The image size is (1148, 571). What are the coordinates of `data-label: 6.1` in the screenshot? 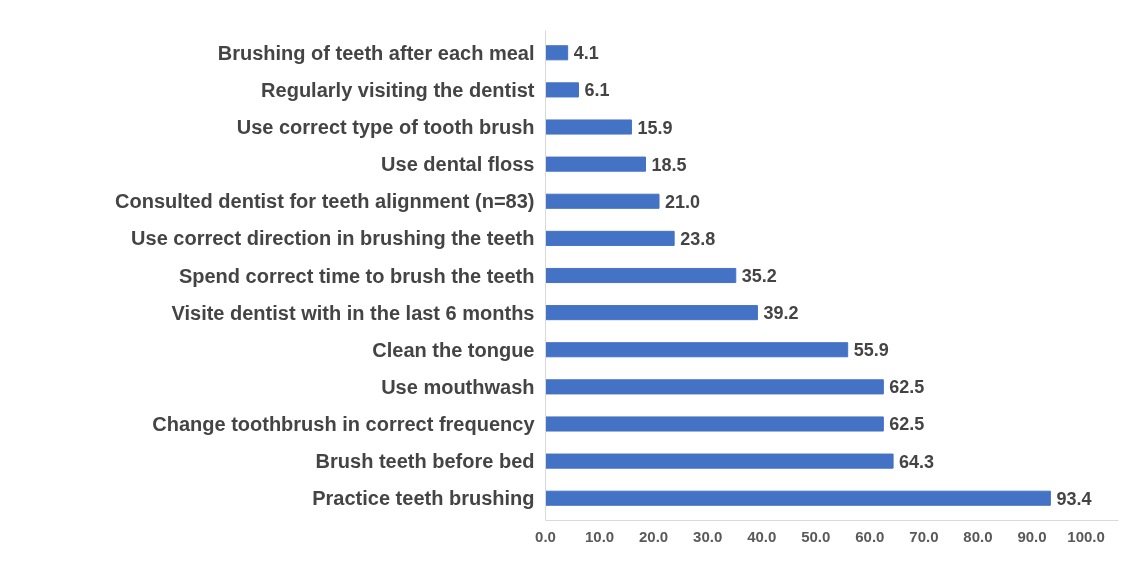 It's located at (597, 90).